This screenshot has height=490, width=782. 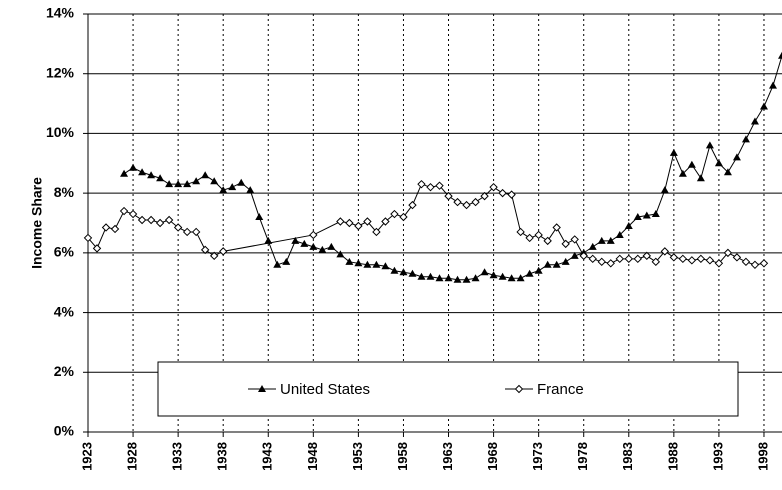 I want to click on x-tick-label: 1948, so click(x=312, y=456).